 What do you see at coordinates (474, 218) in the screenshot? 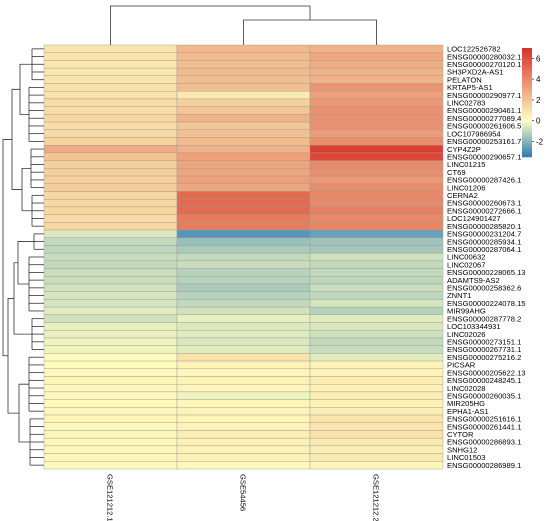
I see `row-label: LOC124901427` at bounding box center [474, 218].